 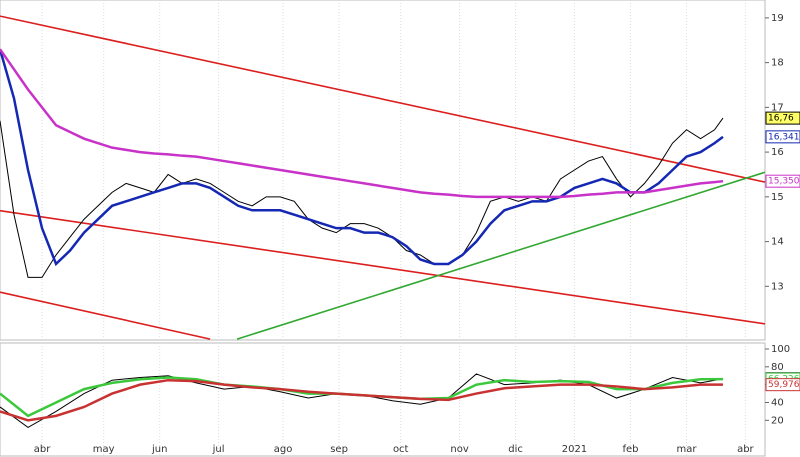 I want to click on y-tick-label: 20, so click(x=777, y=420).